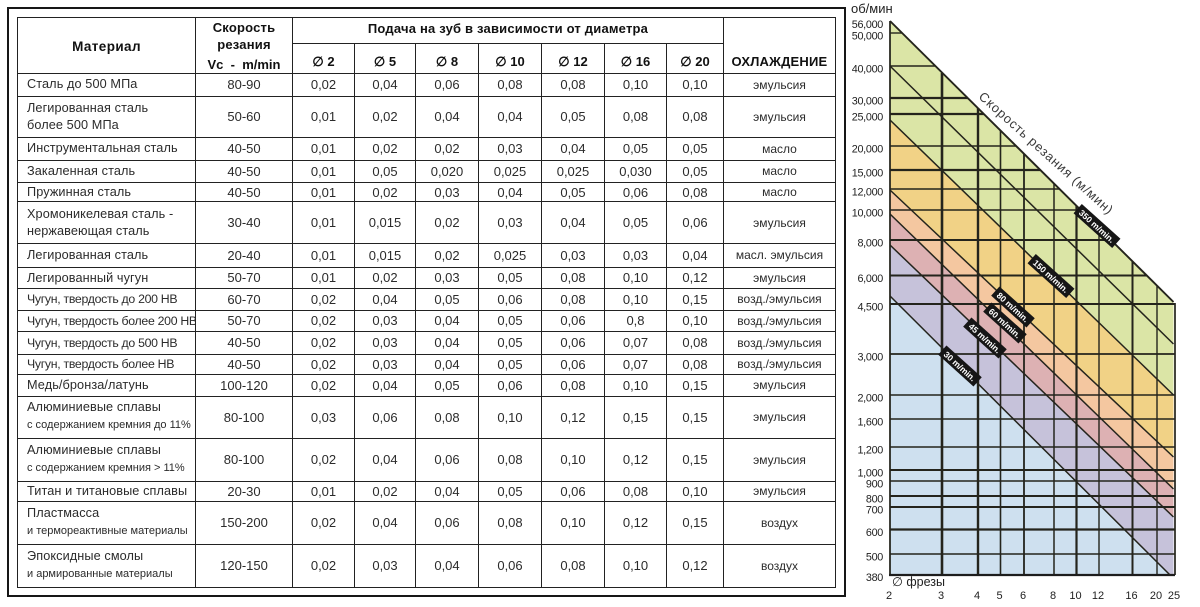 This screenshot has height=607, width=1200. I want to click on svg-text: 15,000, so click(868, 173).